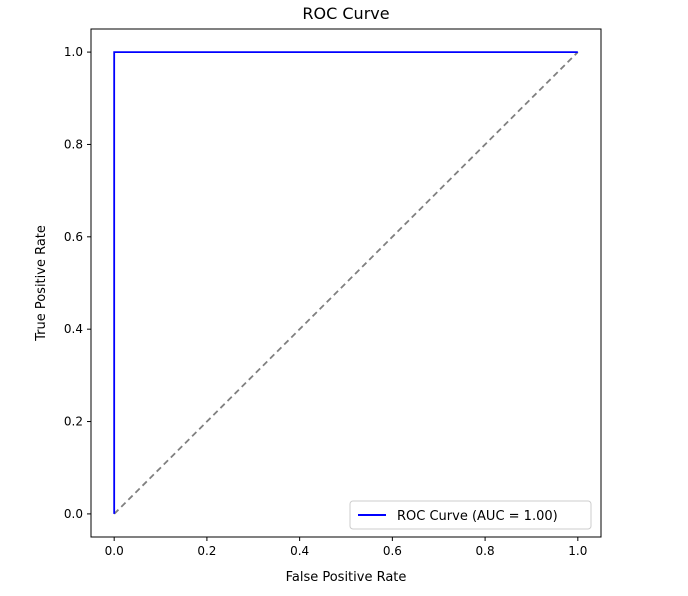 The image size is (688, 596). I want to click on y-tick-label: 0.8, so click(73, 144).